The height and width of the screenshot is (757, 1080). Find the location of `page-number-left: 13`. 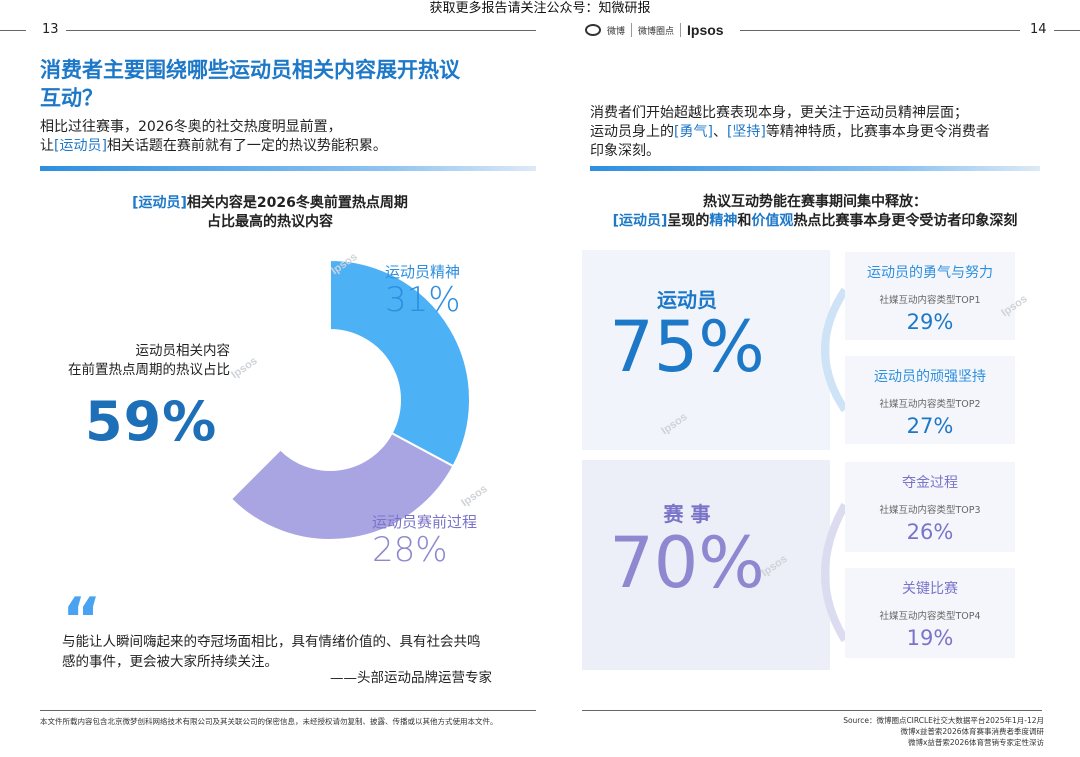

page-number-left: 13 is located at coordinates (50, 29).